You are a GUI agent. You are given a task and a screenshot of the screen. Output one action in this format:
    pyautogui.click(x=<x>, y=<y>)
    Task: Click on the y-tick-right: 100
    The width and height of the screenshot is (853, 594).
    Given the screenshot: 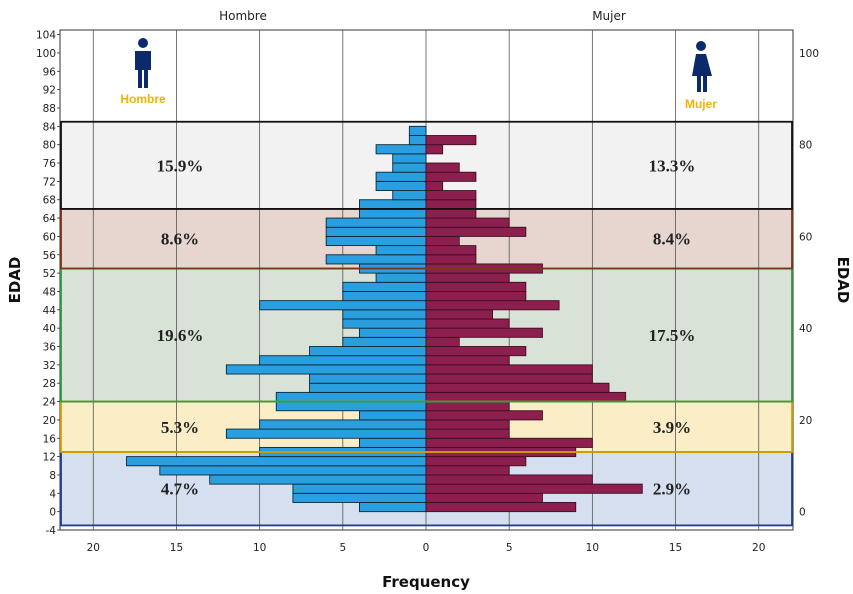 What is the action you would take?
    pyautogui.click(x=809, y=54)
    